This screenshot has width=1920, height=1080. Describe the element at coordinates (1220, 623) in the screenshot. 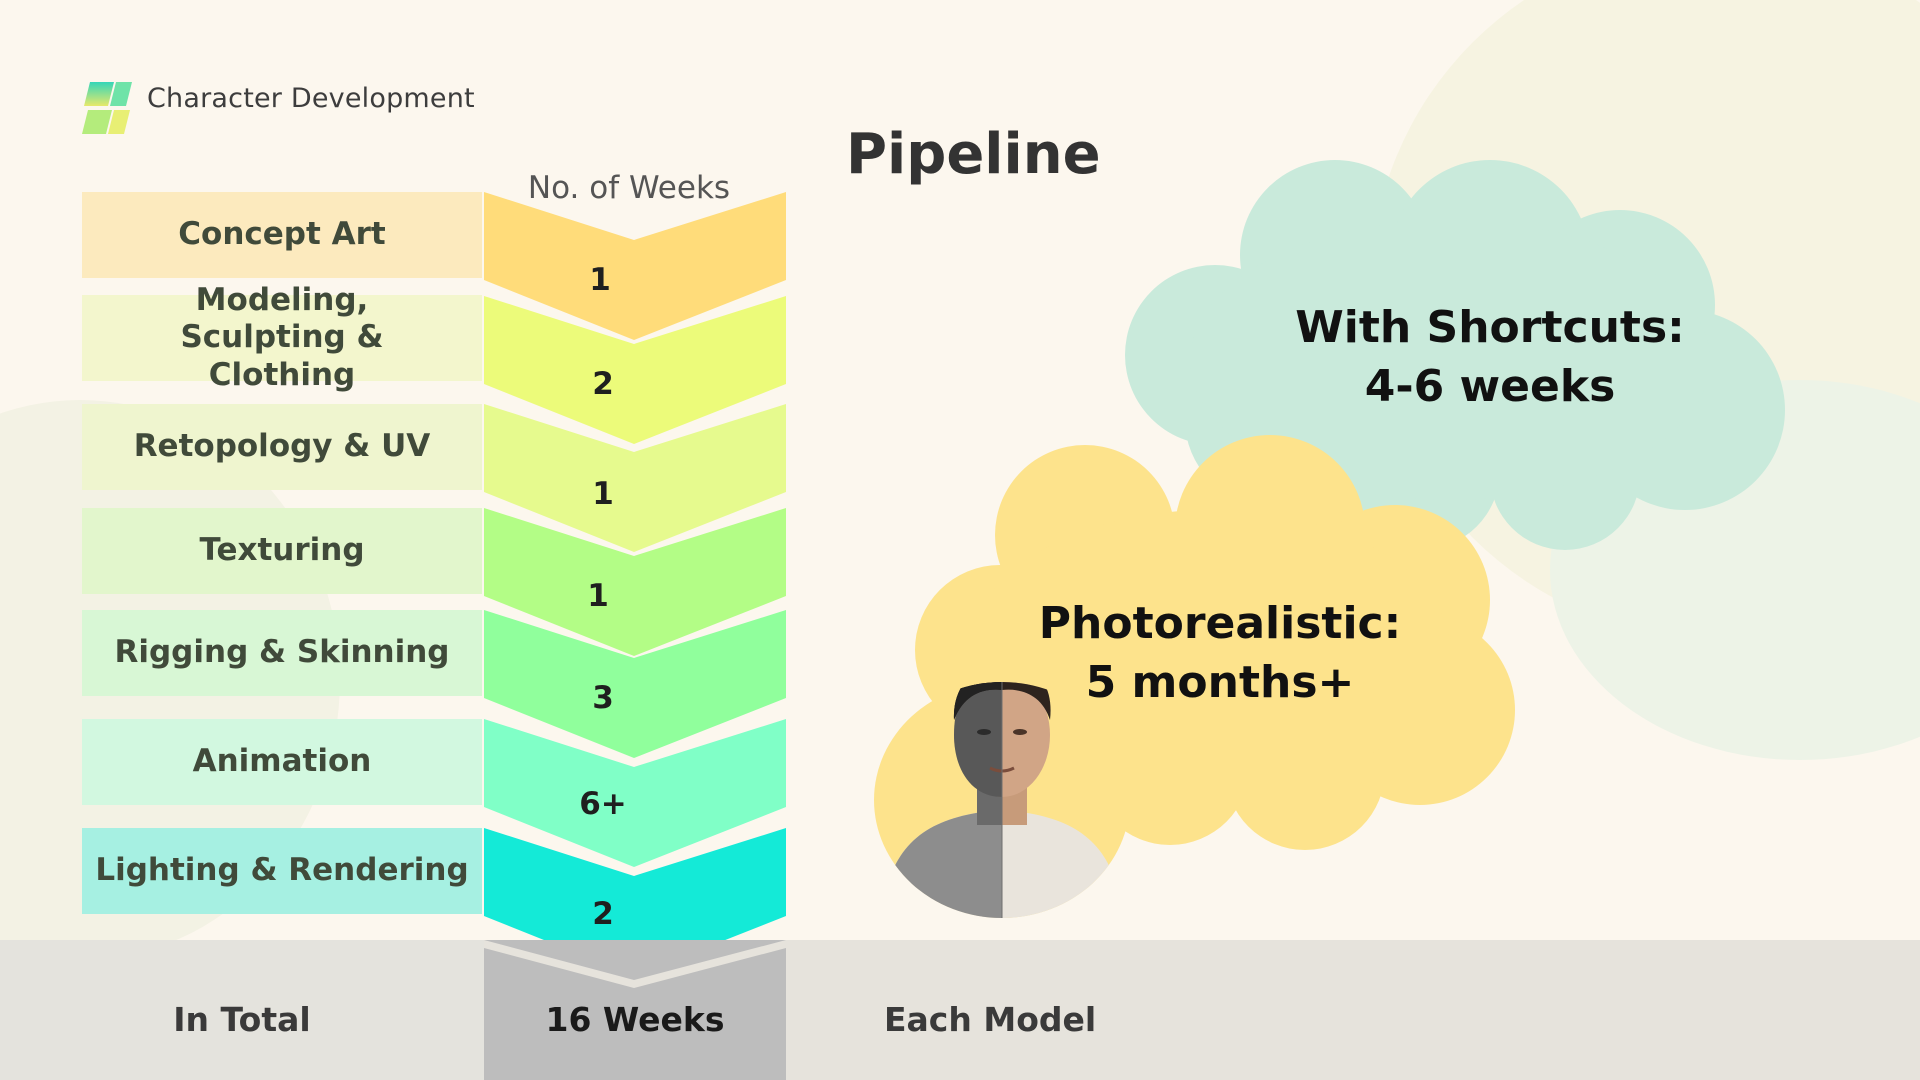

I see `photorealistic-line-1: Photorealistic:` at that location.